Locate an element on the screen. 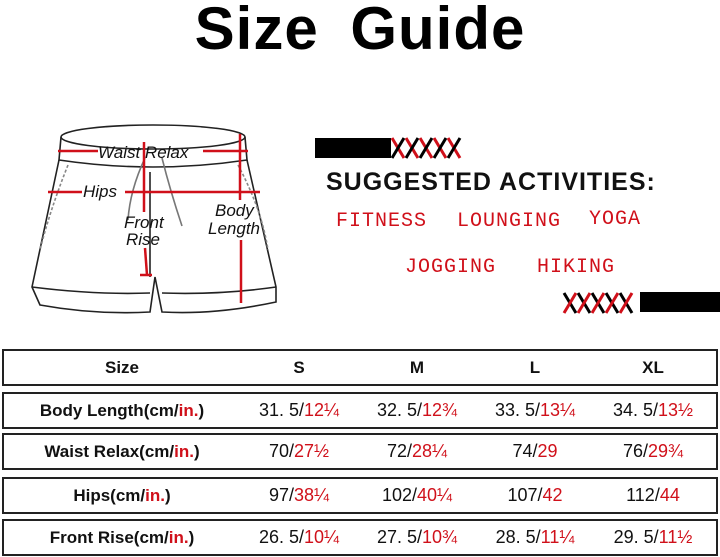 The height and width of the screenshot is (557, 720). value-in: 11¼ is located at coordinates (557, 537).